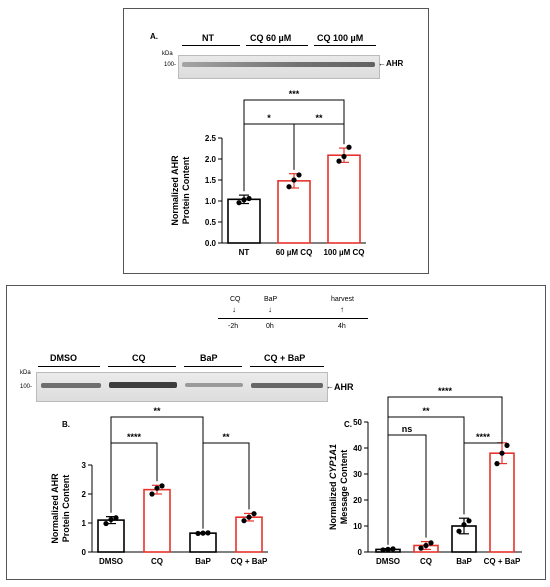 This screenshot has height=587, width=550. What do you see at coordinates (213, 366) in the screenshot?
I see `blot-group-line-bap` at bounding box center [213, 366].